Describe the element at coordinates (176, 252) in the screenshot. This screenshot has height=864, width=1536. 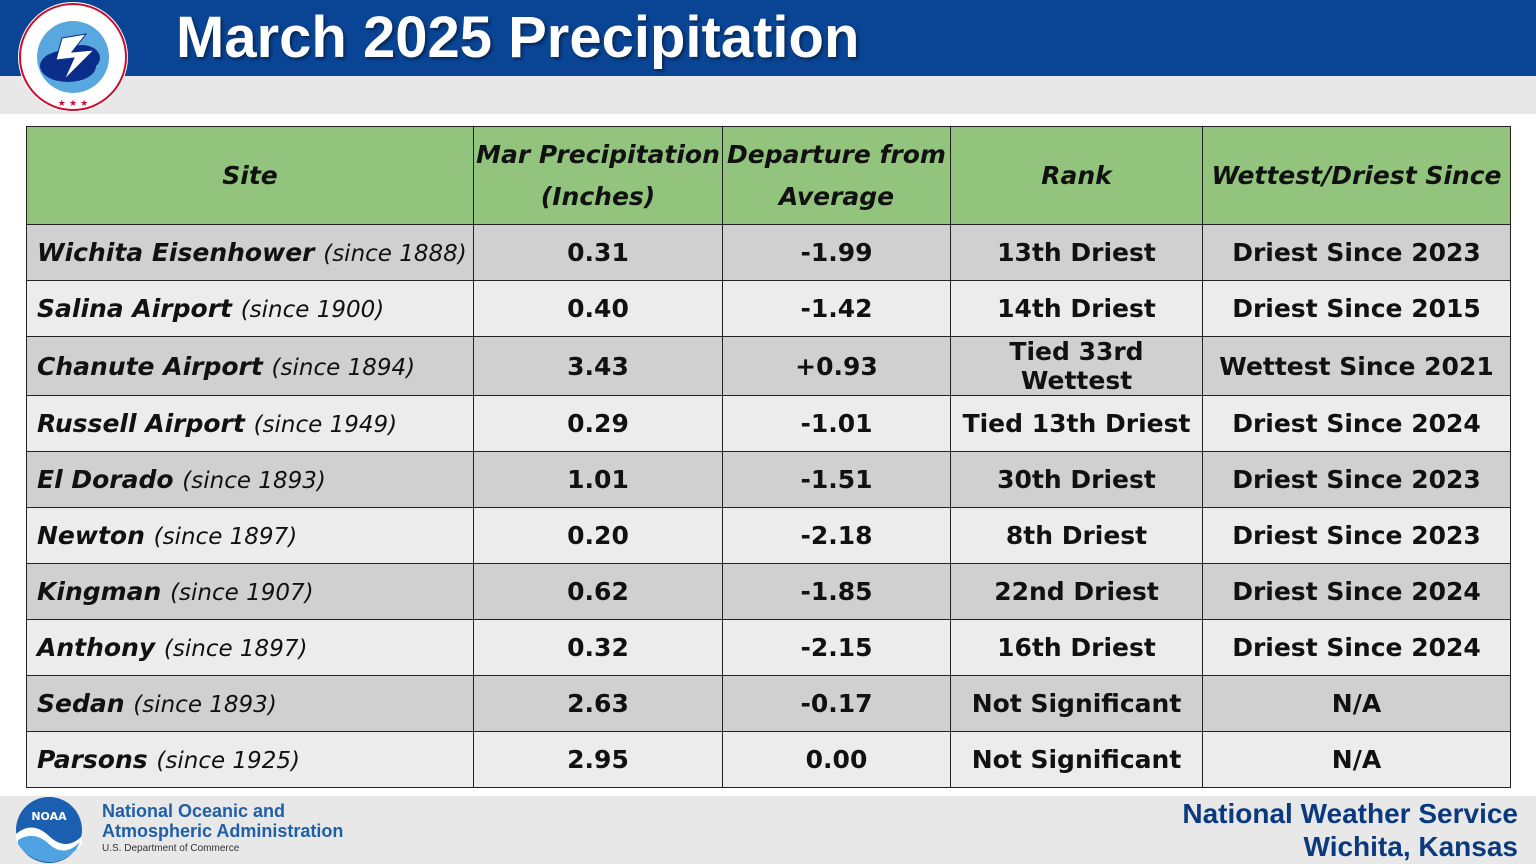
I see `site-name: Wichita Eisenhower` at that location.